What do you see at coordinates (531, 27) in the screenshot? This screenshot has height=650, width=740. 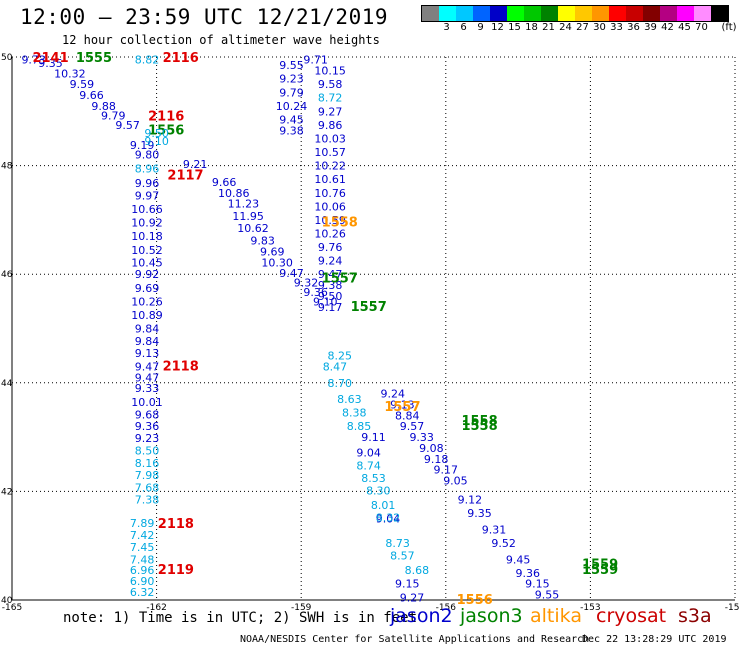 I see `scale-label: 18` at bounding box center [531, 27].